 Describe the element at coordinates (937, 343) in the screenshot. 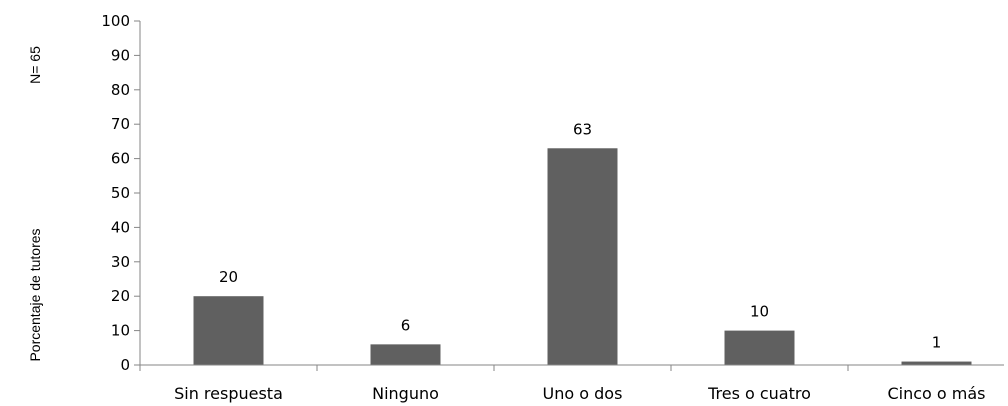

I see `data-label: 1` at that location.